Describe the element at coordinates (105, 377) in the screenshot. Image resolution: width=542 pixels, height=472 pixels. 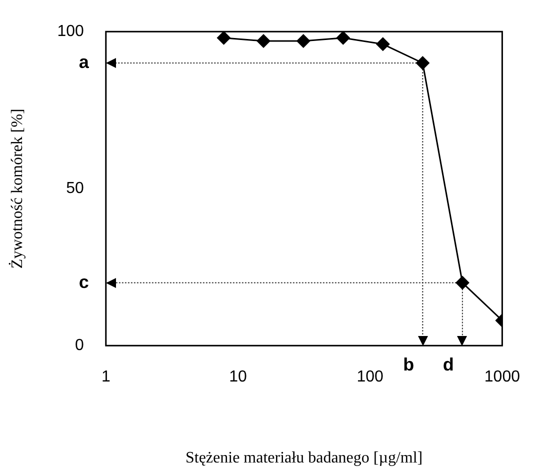
I see `x-tick-label: 1` at that location.